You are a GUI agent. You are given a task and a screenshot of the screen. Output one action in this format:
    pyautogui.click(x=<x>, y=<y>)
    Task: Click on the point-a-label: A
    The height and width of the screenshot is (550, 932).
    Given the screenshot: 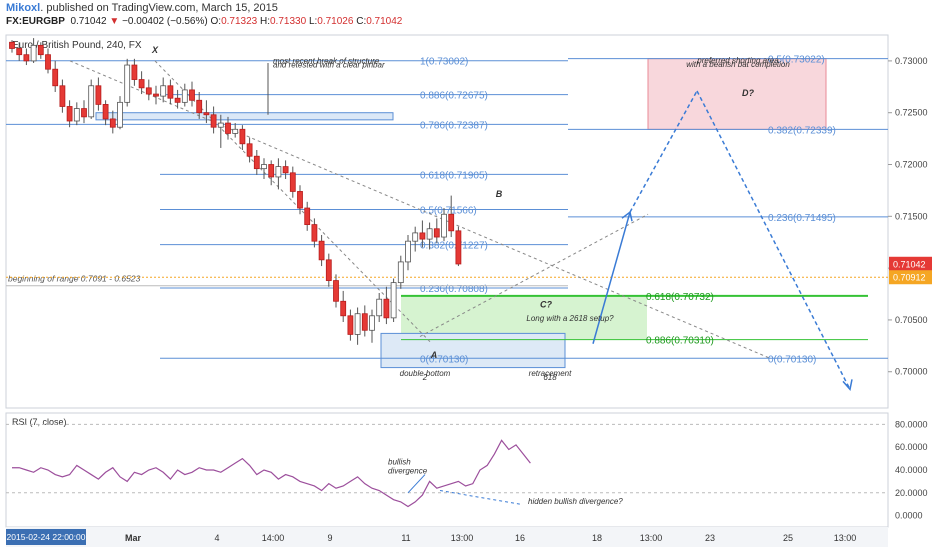 What is the action you would take?
    pyautogui.click(x=434, y=355)
    